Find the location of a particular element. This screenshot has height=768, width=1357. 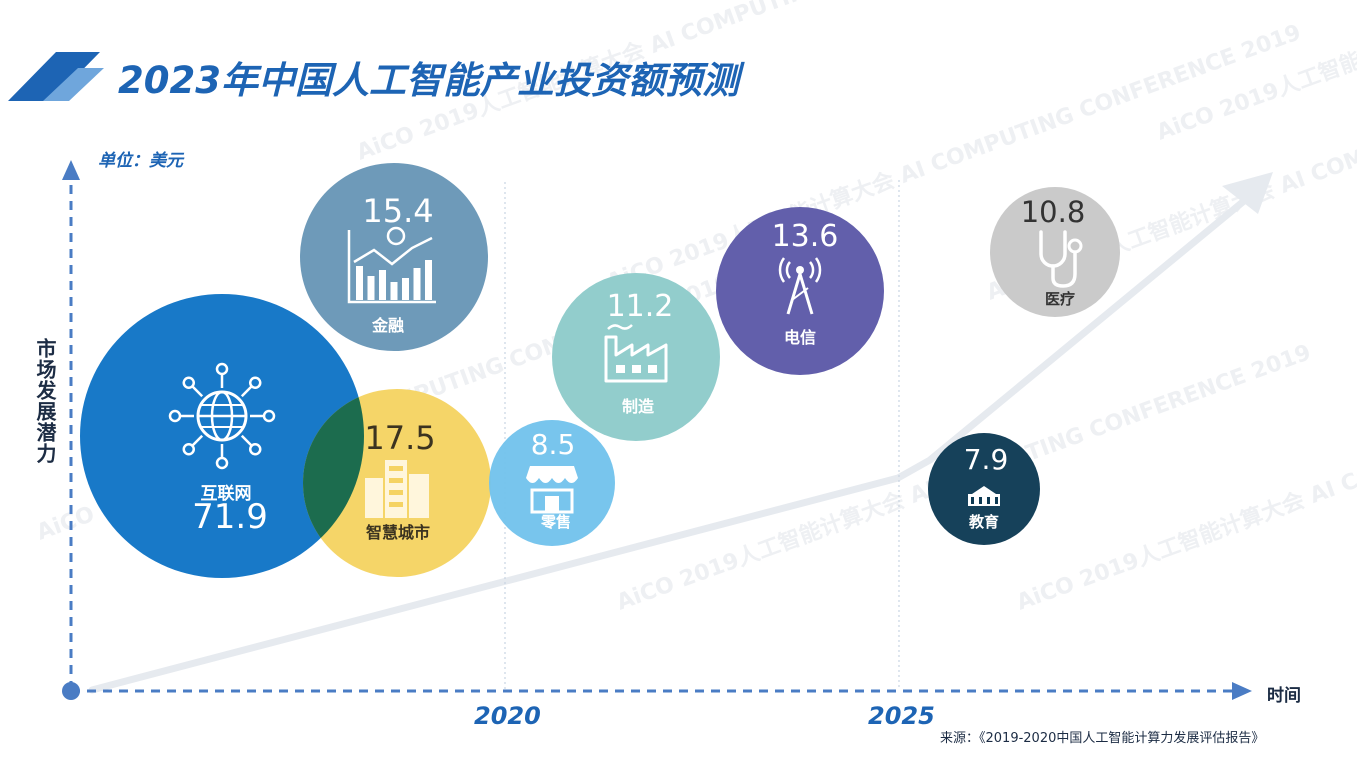

bubble-finance: 15.4 金融 is located at coordinates (394, 257).